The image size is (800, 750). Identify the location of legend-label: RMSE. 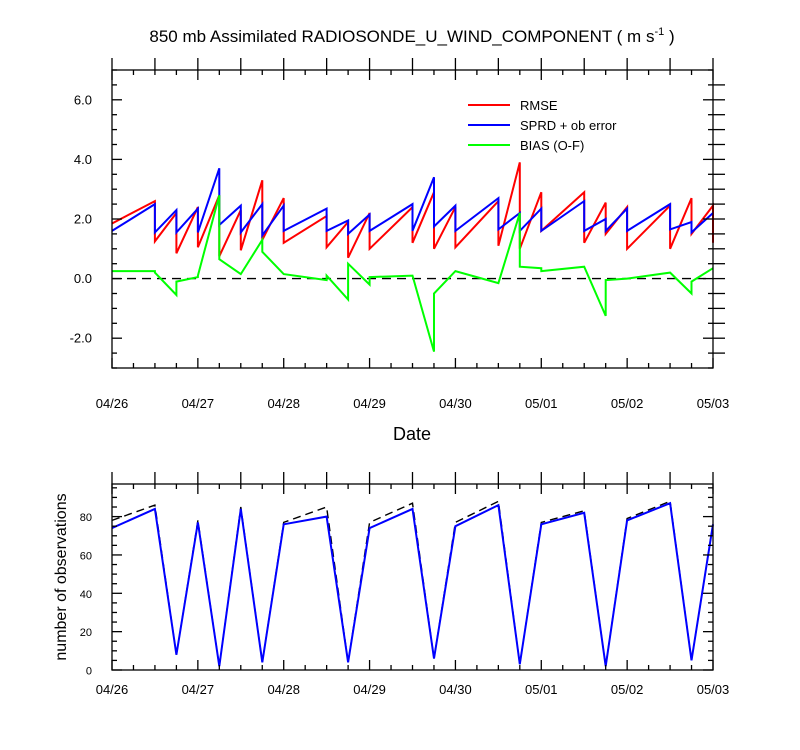
(539, 105).